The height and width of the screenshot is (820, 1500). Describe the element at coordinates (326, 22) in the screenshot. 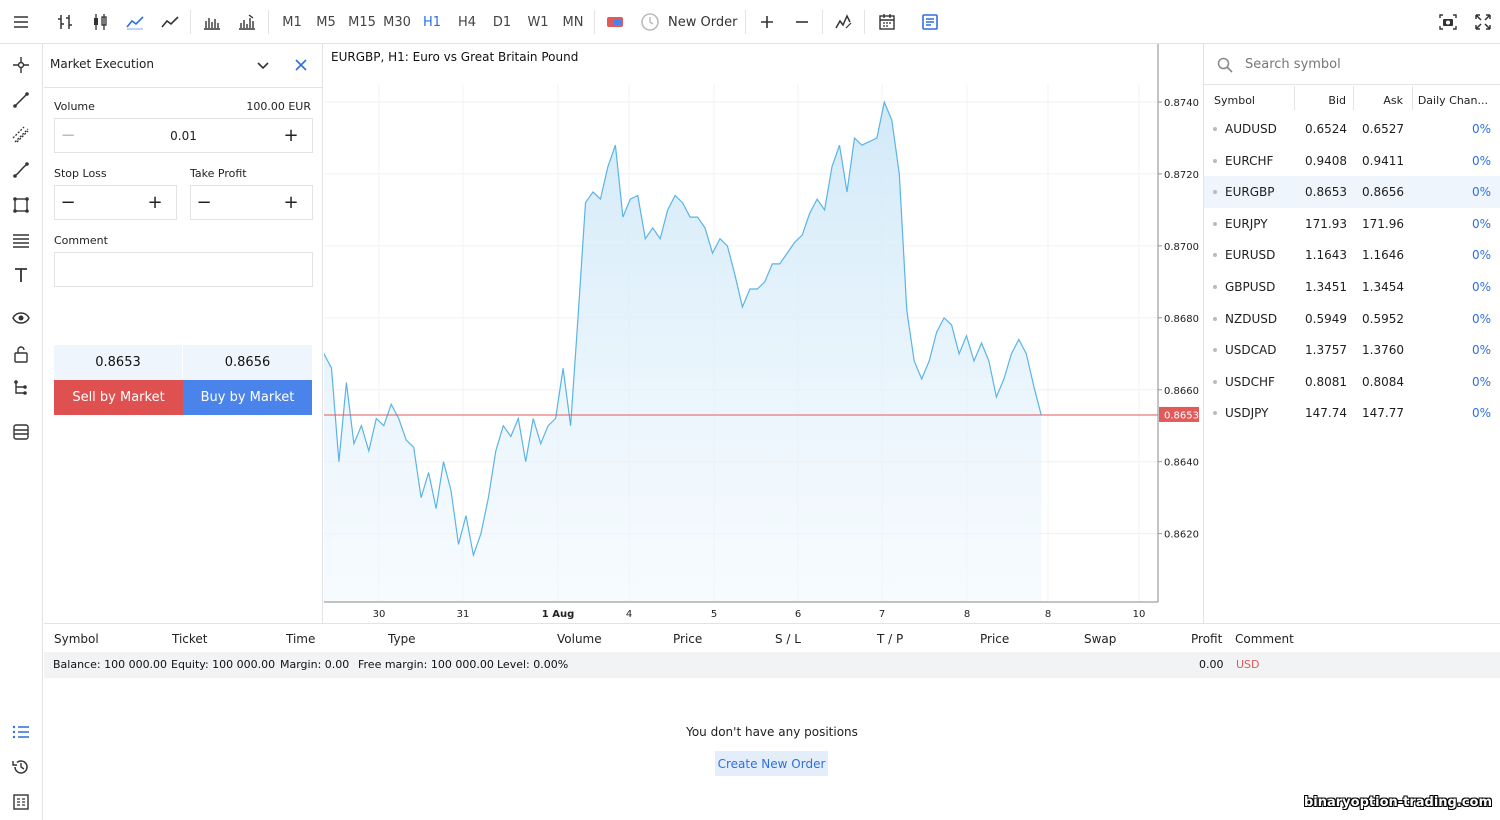

I see `timeframe-m5: M5` at that location.